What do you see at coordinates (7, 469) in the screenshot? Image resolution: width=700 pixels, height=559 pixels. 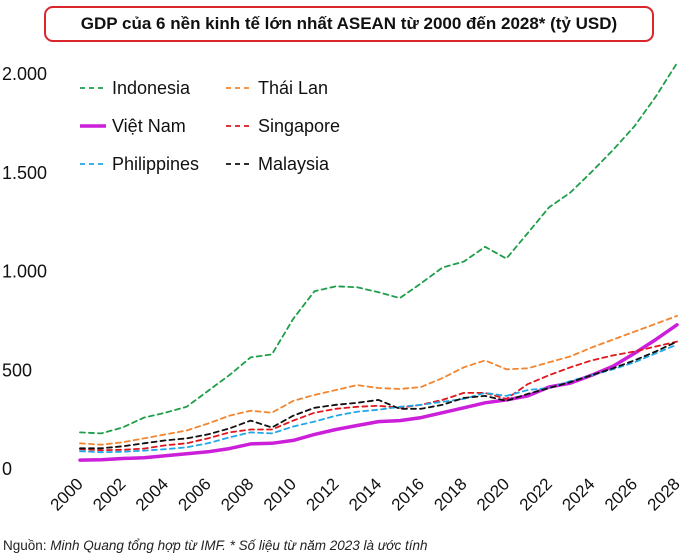 I see `y-tick-label: 0` at bounding box center [7, 469].